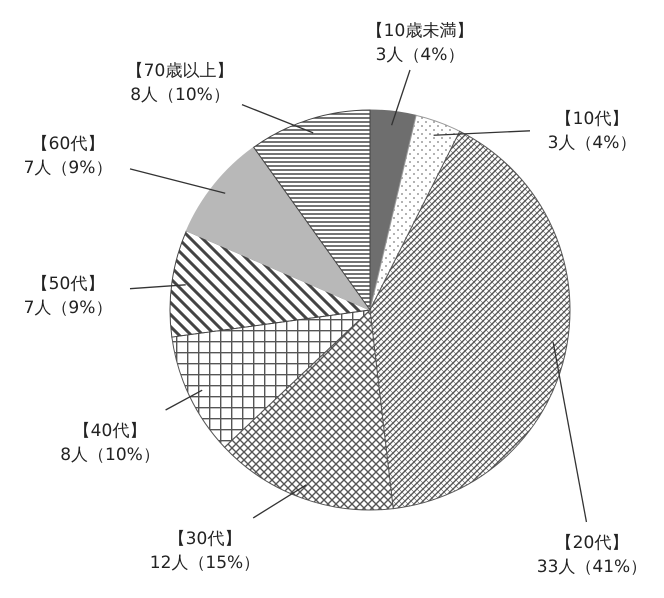  I want to click on slice-label: 【10代】, so click(592, 119).